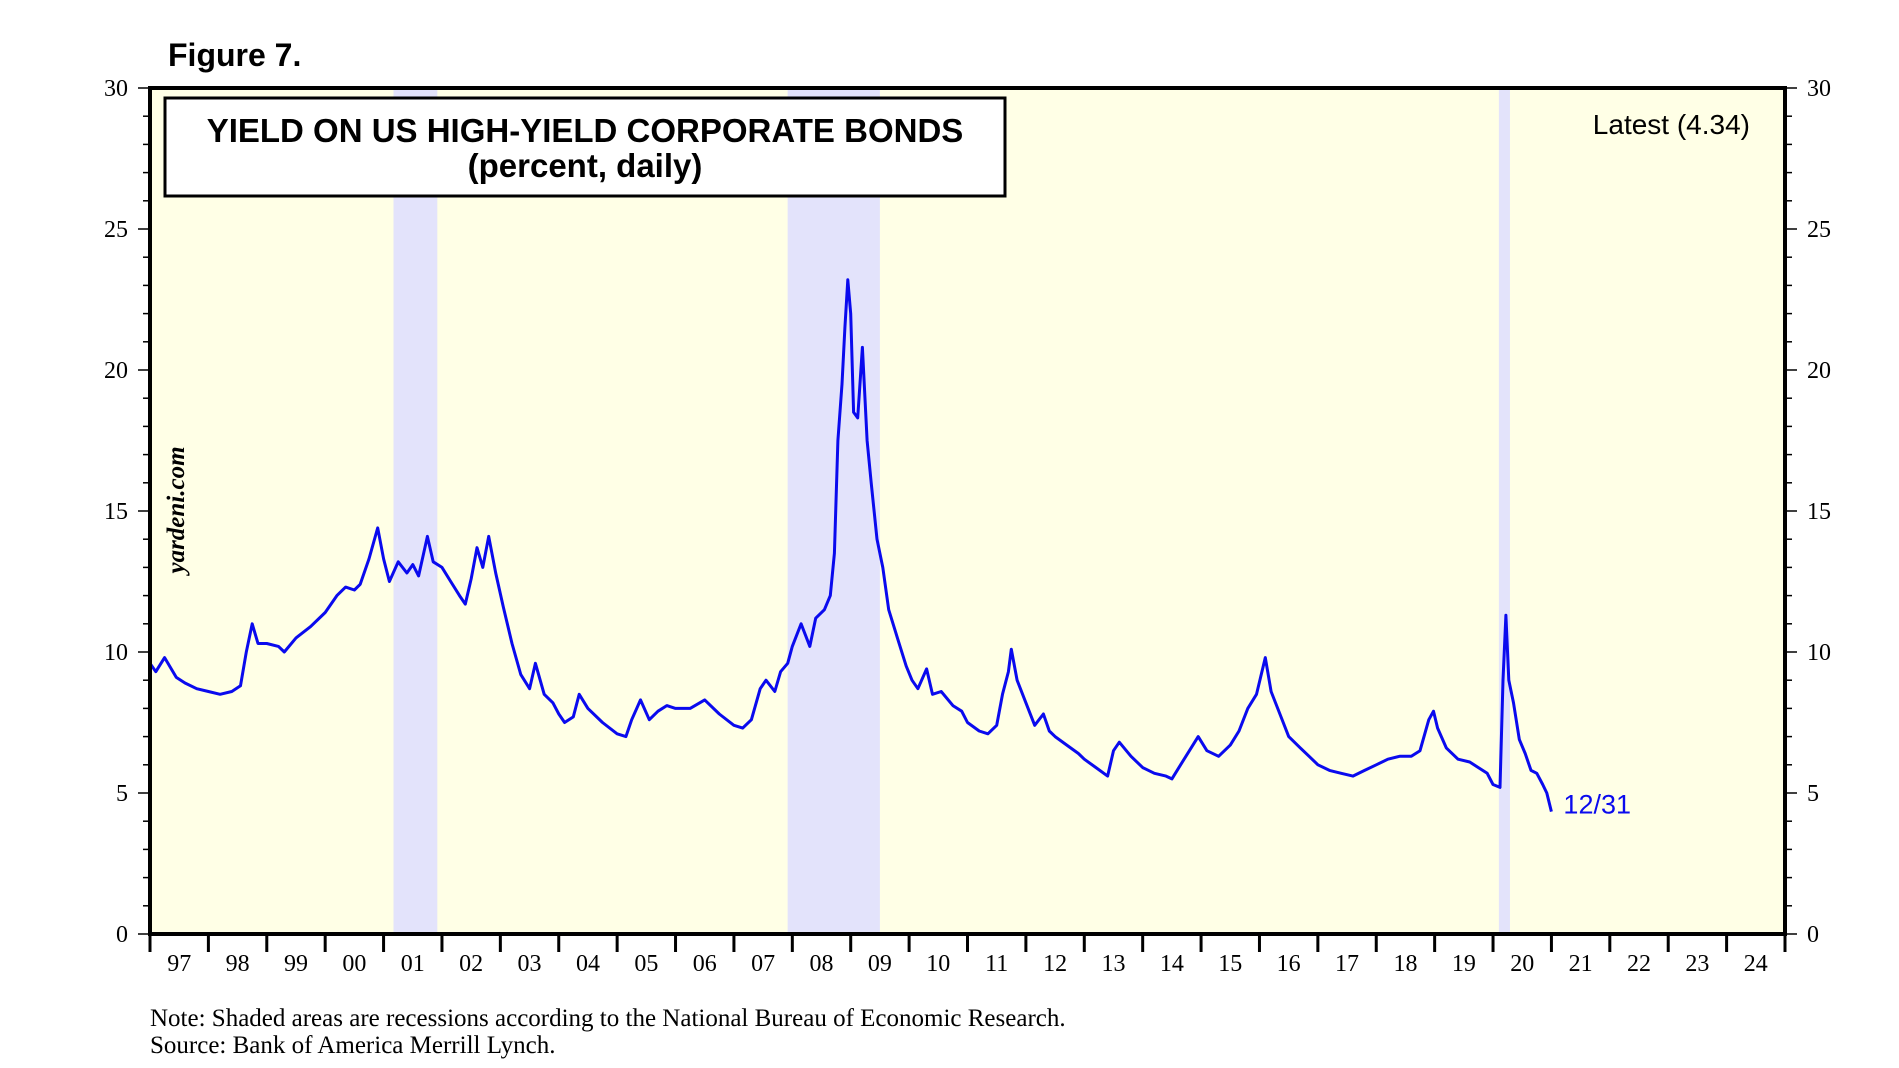 This screenshot has width=1899, height=1068. I want to click on y-axis-left-labels: 0 5 10 15 20 25 30, so click(116, 512).